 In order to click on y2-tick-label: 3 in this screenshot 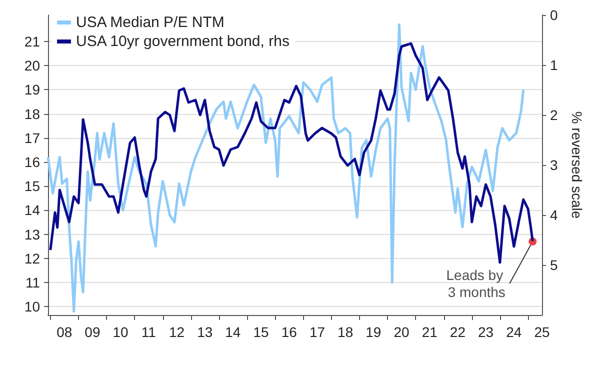, I will do `click(554, 165)`.